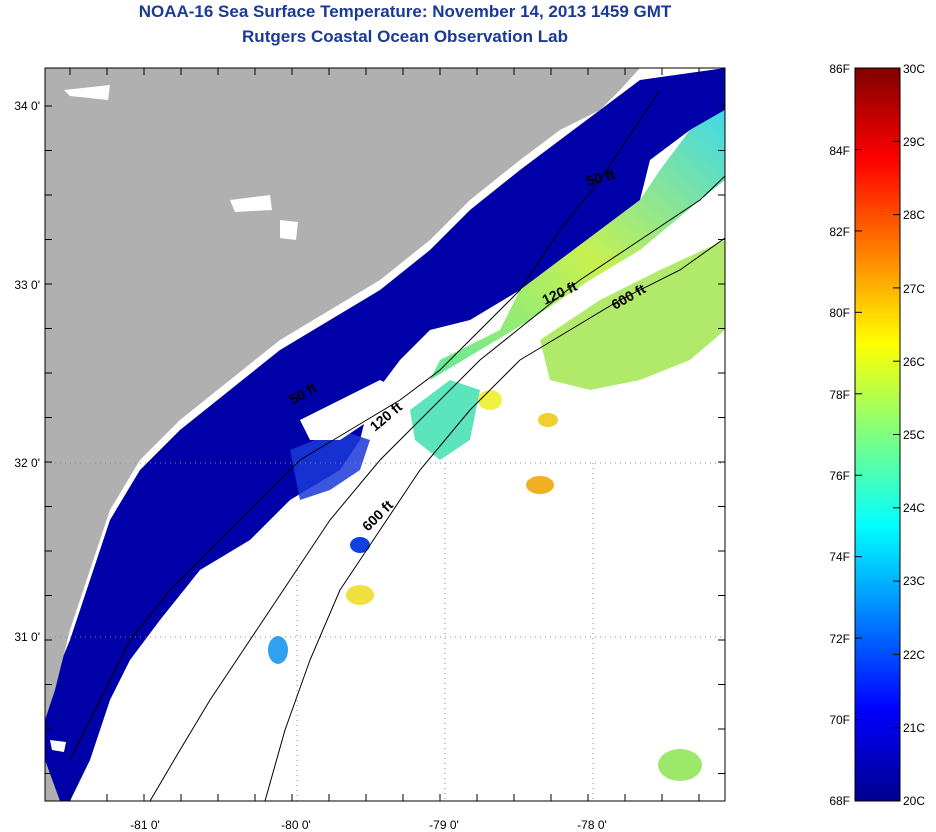 The image size is (936, 832). Describe the element at coordinates (52, 780) in the screenshot. I see `land-bottom` at that location.